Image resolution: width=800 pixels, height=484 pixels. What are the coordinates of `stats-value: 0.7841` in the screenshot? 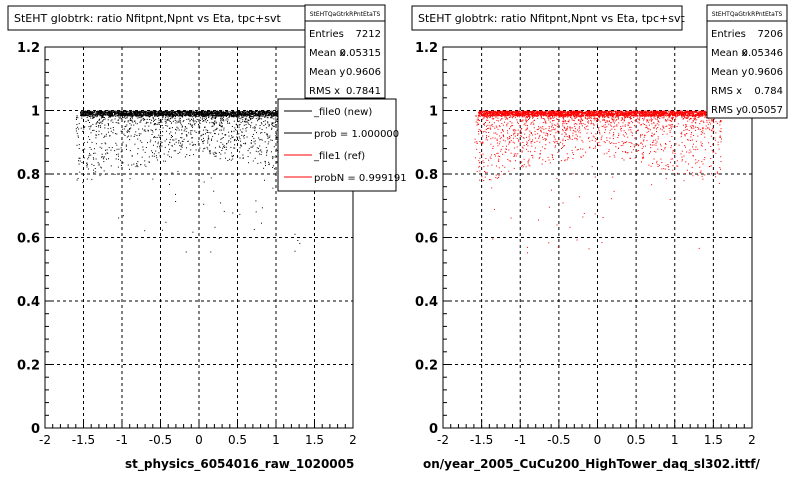 It's located at (363, 91).